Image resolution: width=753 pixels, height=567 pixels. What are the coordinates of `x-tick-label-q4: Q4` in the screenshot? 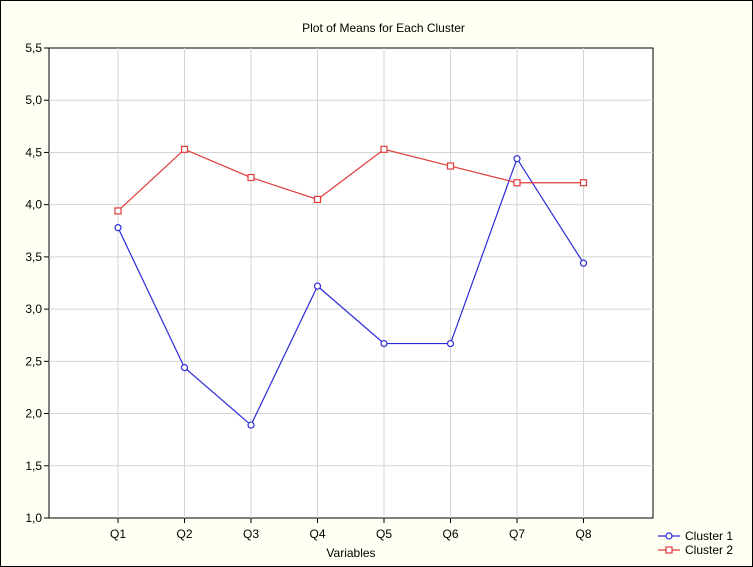 It's located at (317, 534).